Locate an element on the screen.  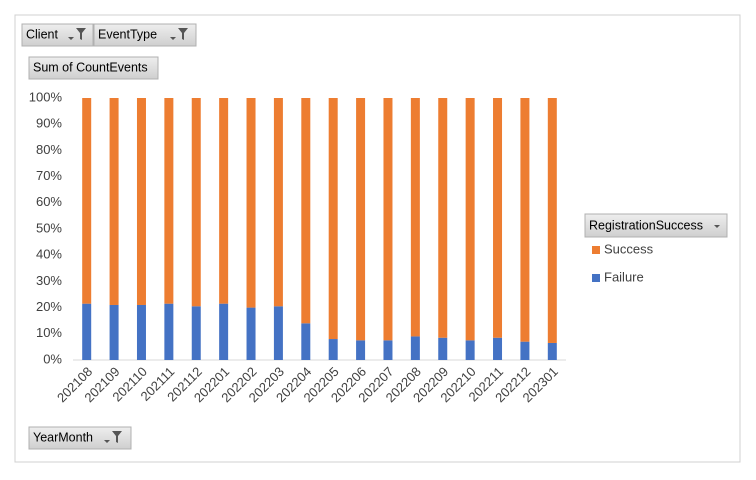
axis-field-label: YearMonth is located at coordinates (63, 437).